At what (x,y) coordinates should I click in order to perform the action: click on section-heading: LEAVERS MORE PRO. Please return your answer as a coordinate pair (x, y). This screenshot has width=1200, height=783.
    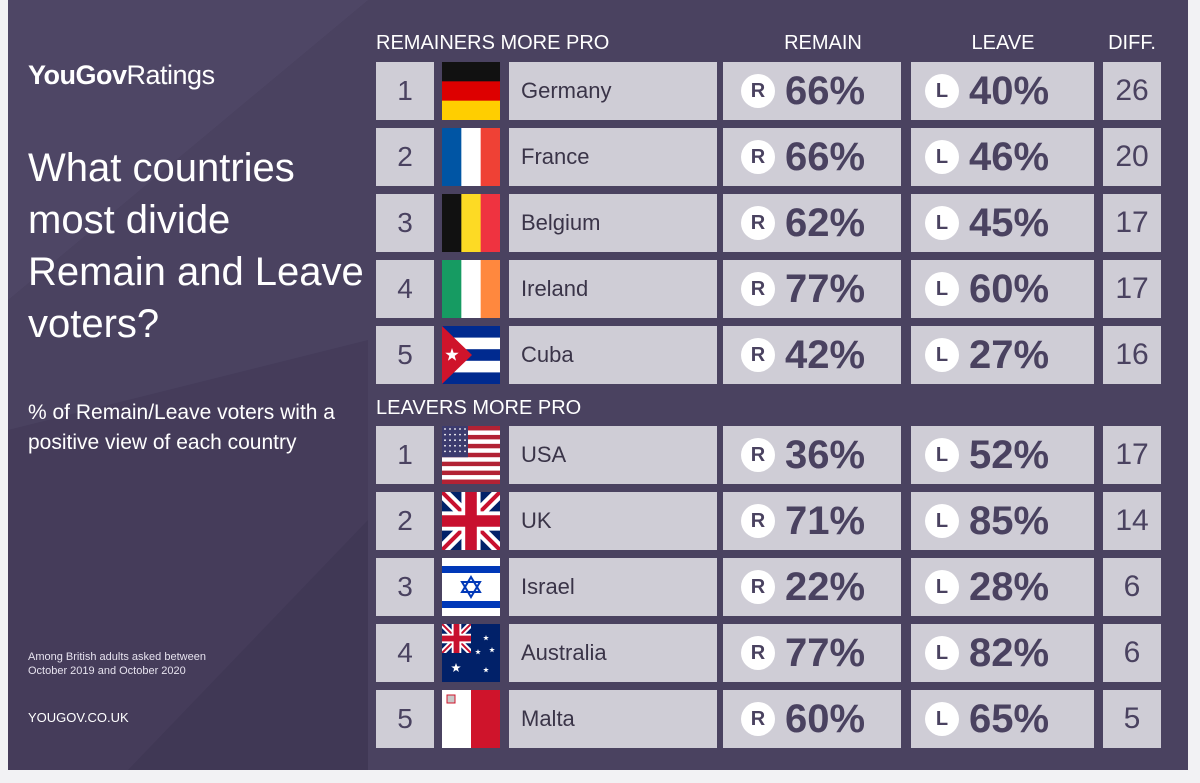
    Looking at the image, I should click on (479, 408).